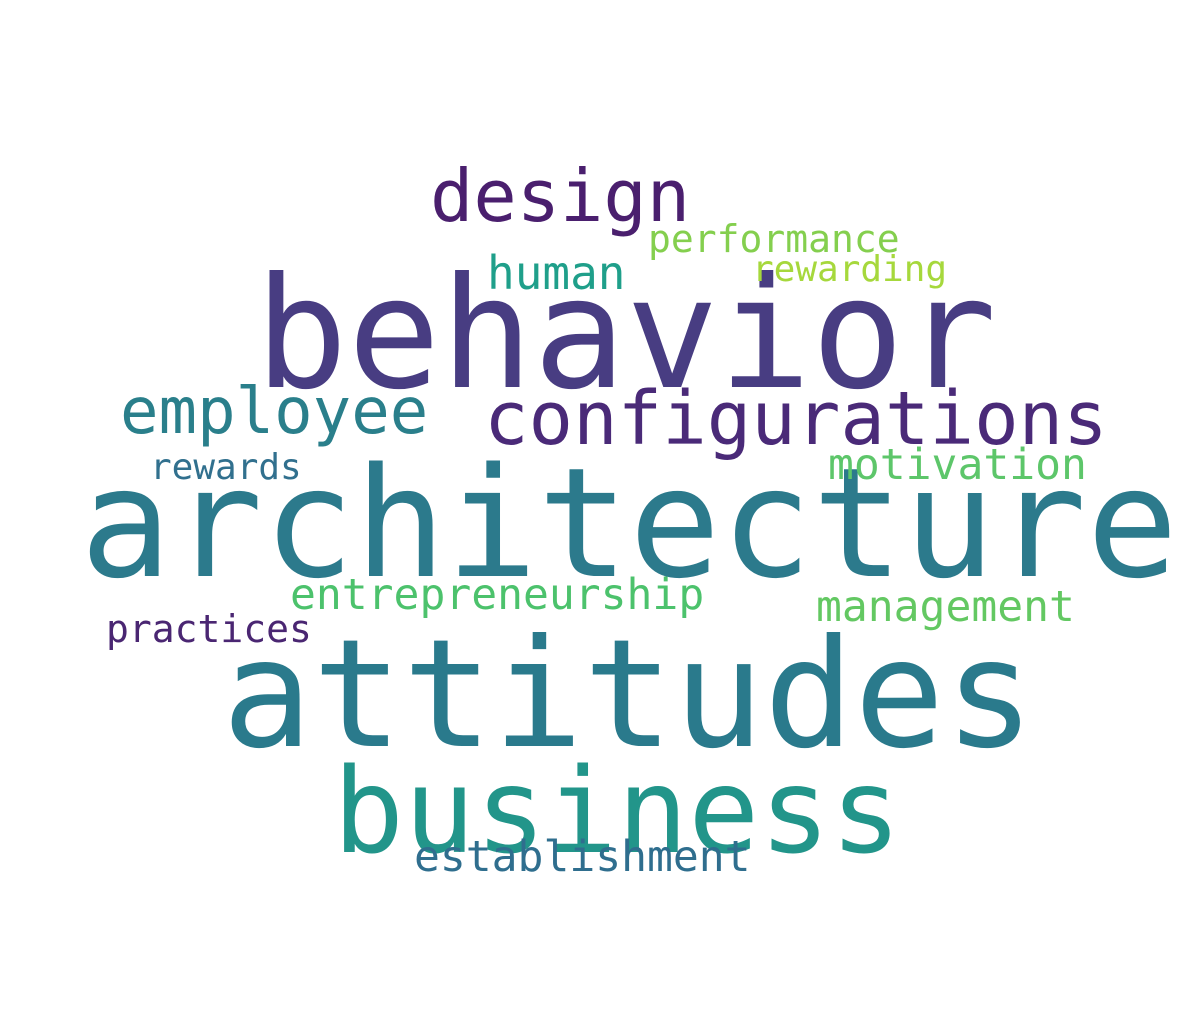 This screenshot has width=1190, height=1028. What do you see at coordinates (957, 465) in the screenshot?
I see `word-motivation: motivation` at bounding box center [957, 465].